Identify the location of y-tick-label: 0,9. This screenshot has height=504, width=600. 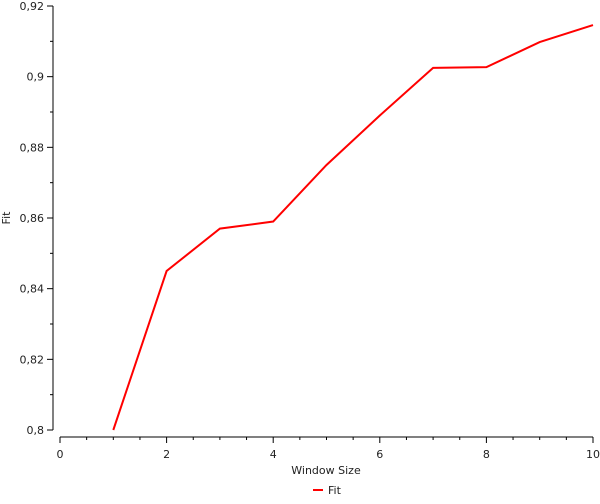
(36, 77).